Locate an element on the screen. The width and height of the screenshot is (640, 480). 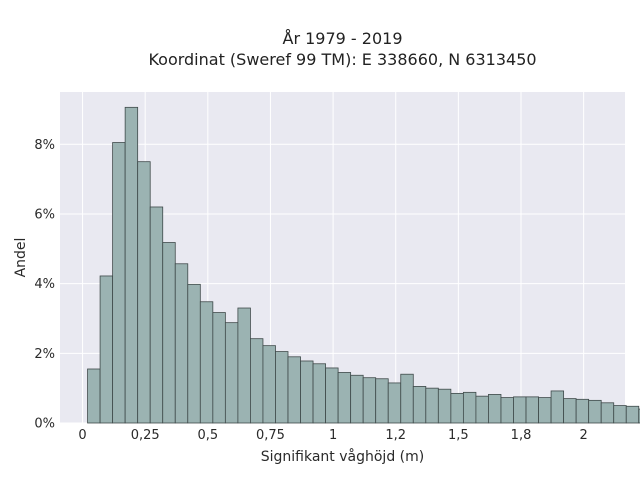
x-tick-label: 1 is located at coordinates (333, 435).